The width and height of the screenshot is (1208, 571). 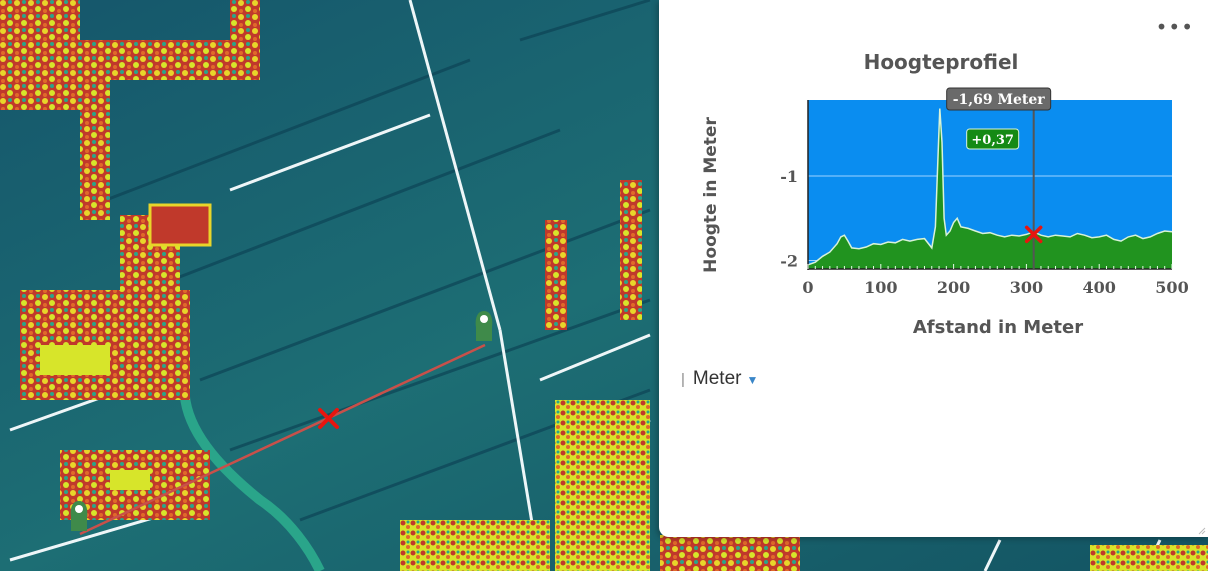 What do you see at coordinates (807, 287) in the screenshot?
I see `x-tick-label: 0` at bounding box center [807, 287].